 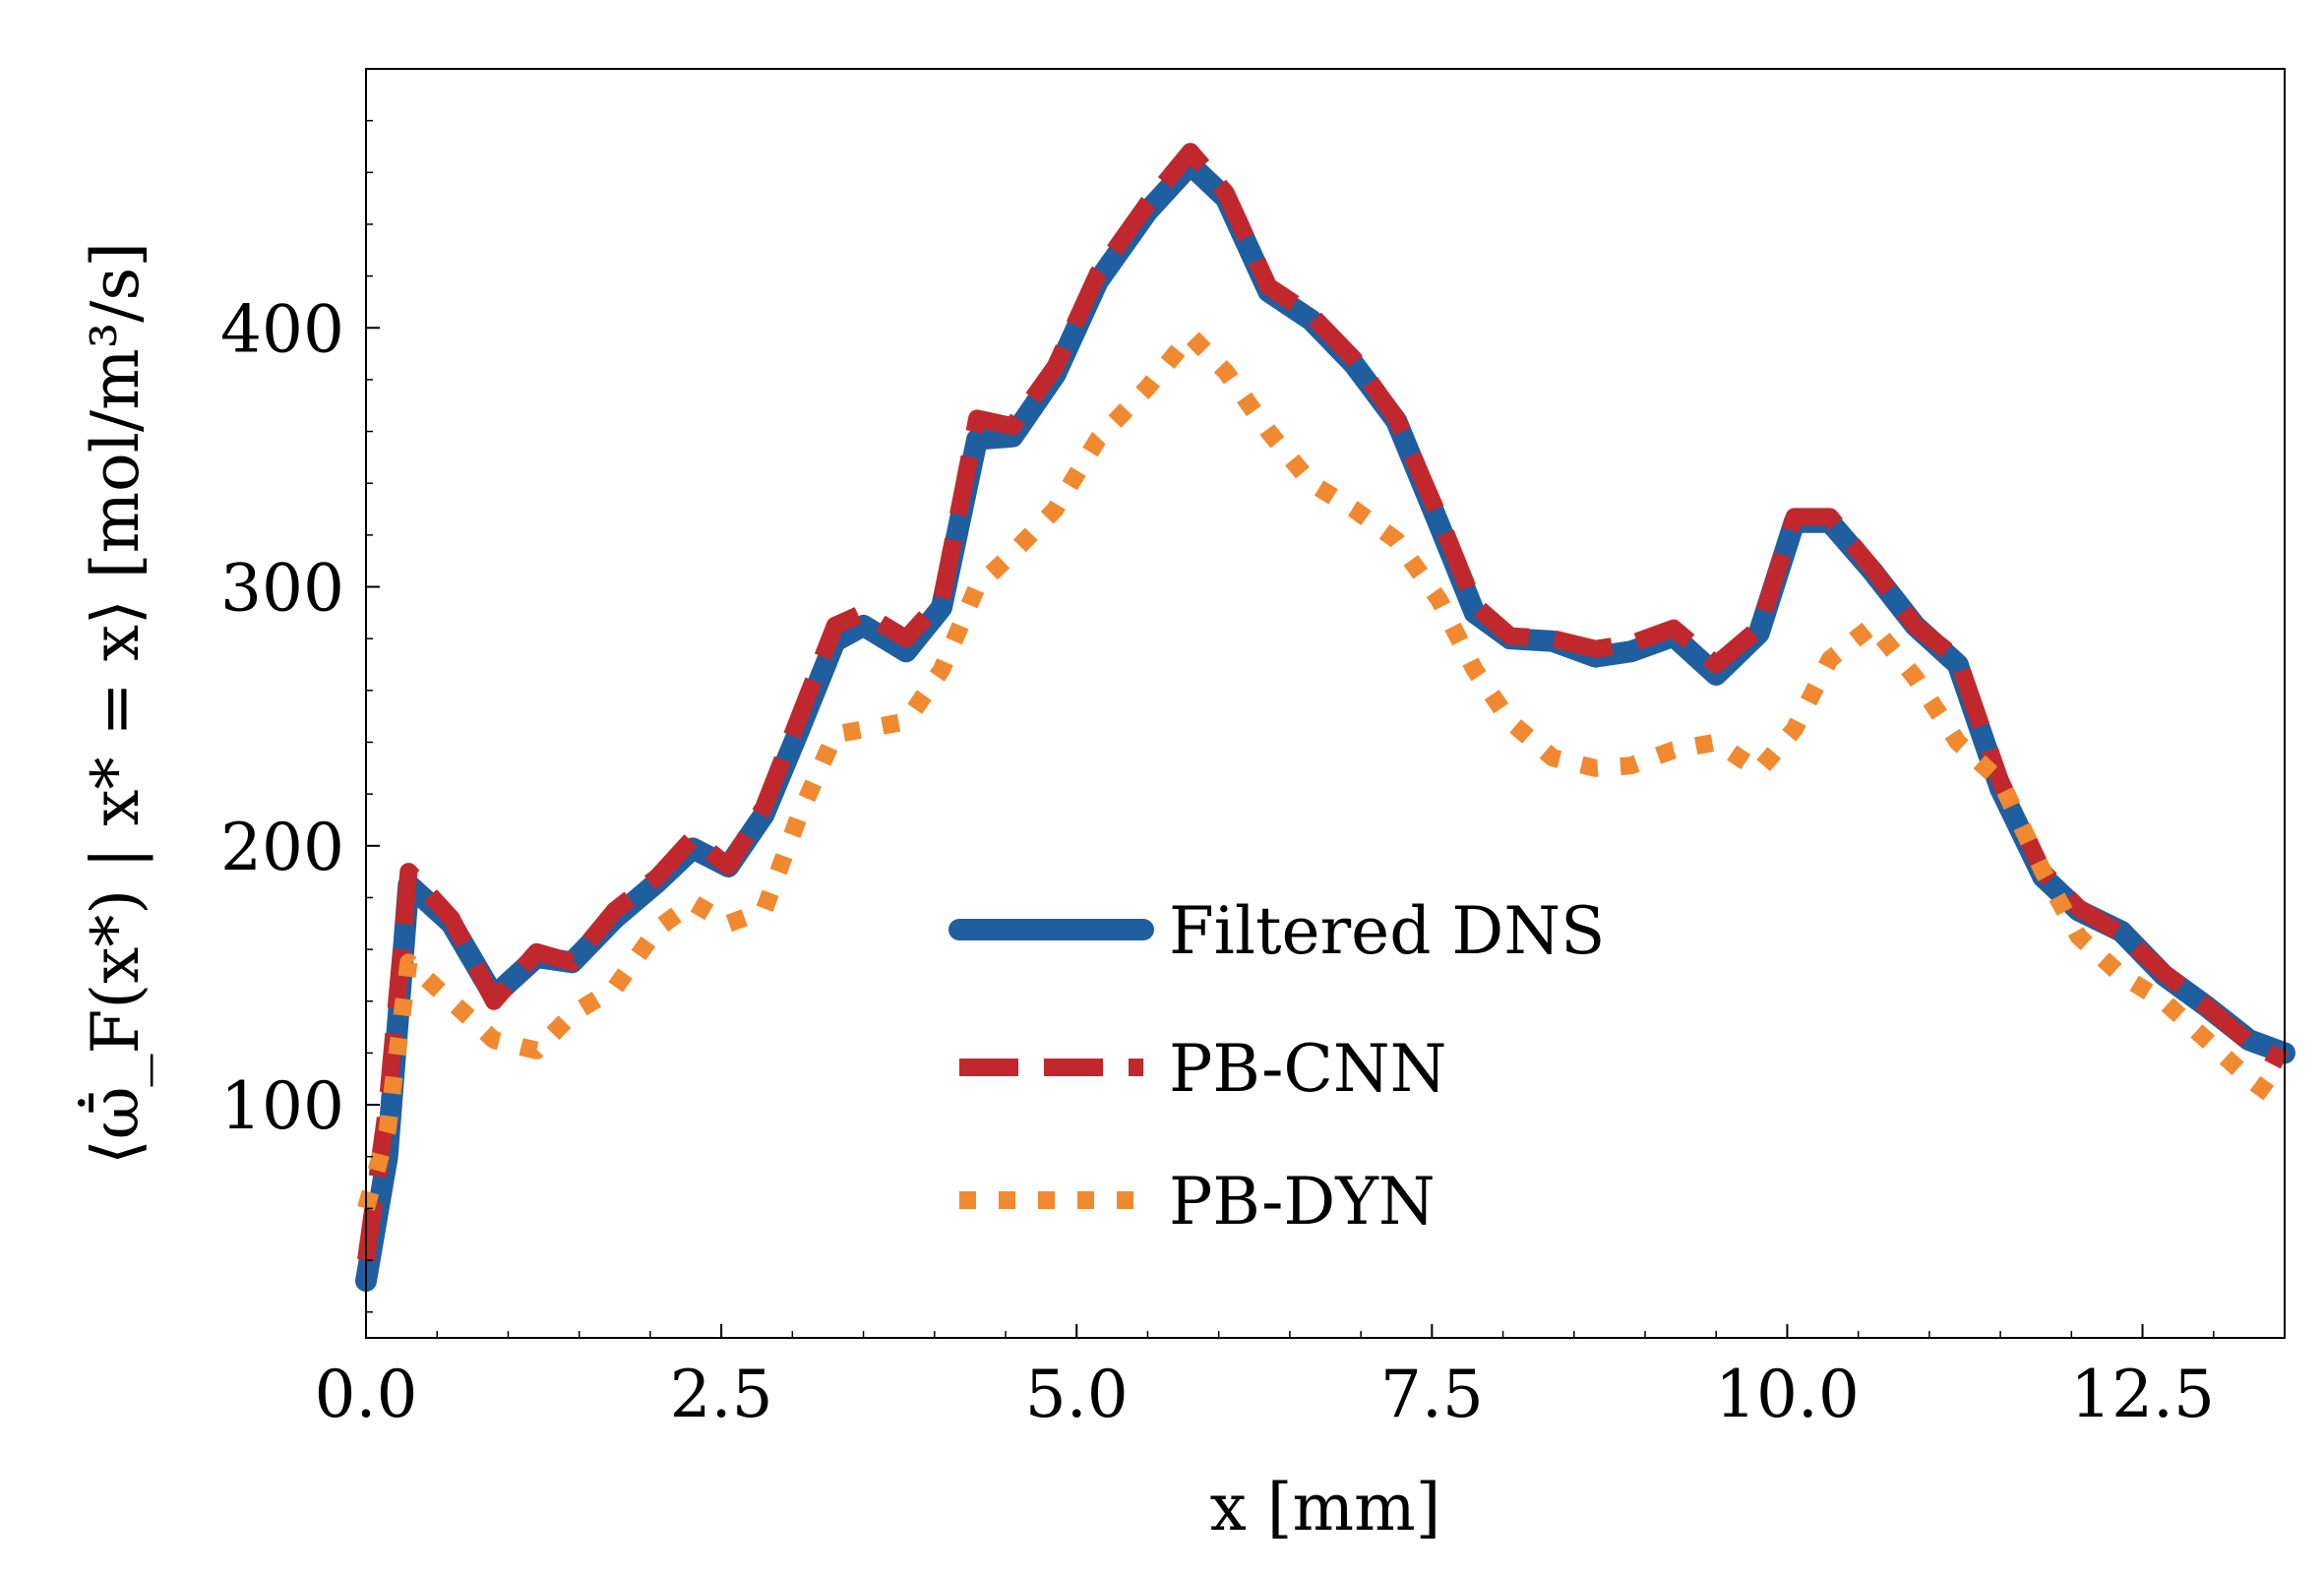 I want to click on legend-label: PB-DYN, so click(x=1302, y=1202).